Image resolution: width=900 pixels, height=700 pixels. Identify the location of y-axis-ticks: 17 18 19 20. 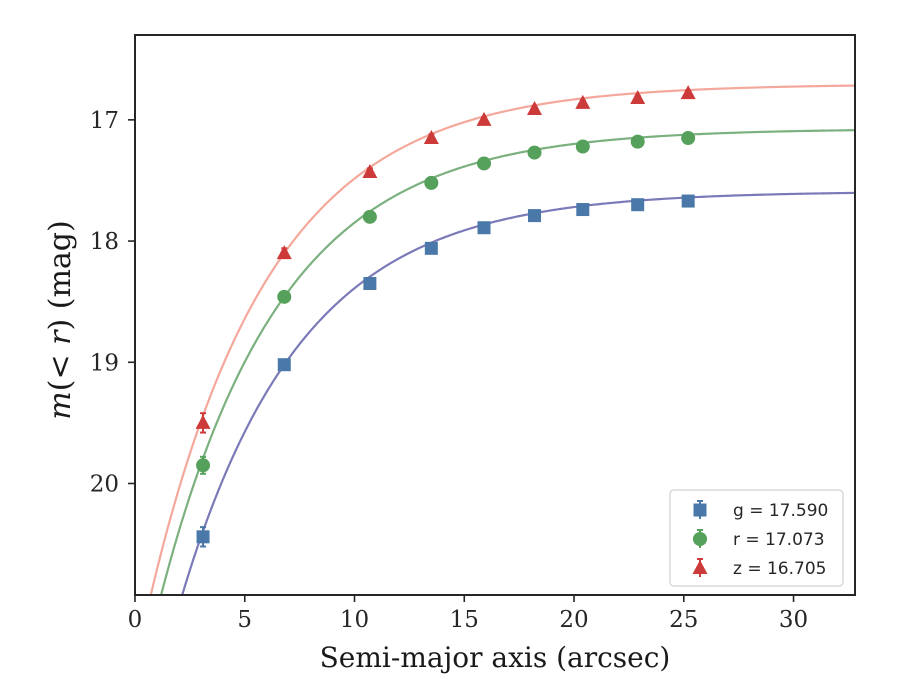
(112, 302).